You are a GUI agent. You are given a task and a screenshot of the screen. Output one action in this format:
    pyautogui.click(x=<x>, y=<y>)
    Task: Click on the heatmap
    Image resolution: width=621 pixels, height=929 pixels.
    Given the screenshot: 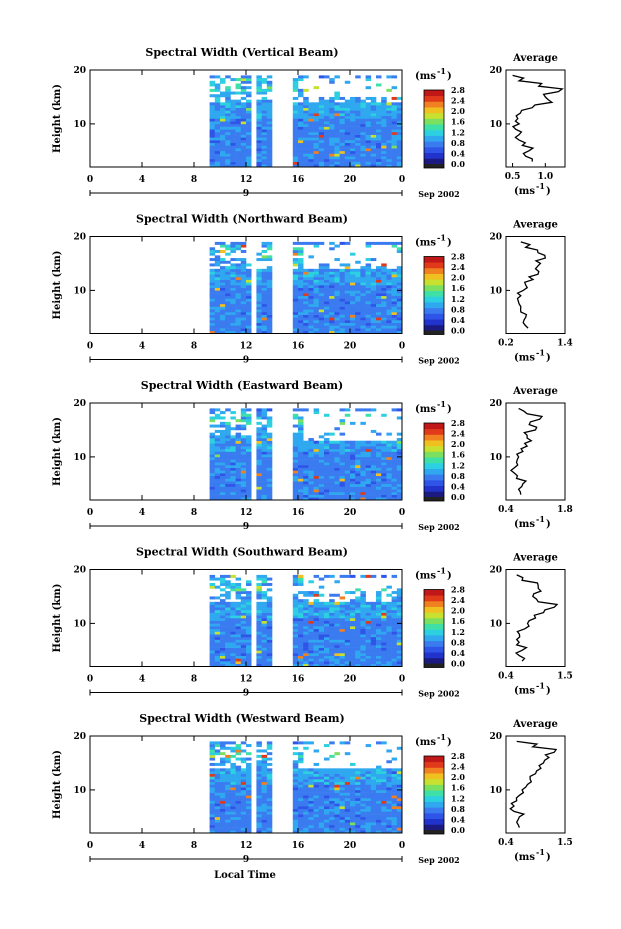 What is the action you would take?
    pyautogui.click(x=306, y=454)
    